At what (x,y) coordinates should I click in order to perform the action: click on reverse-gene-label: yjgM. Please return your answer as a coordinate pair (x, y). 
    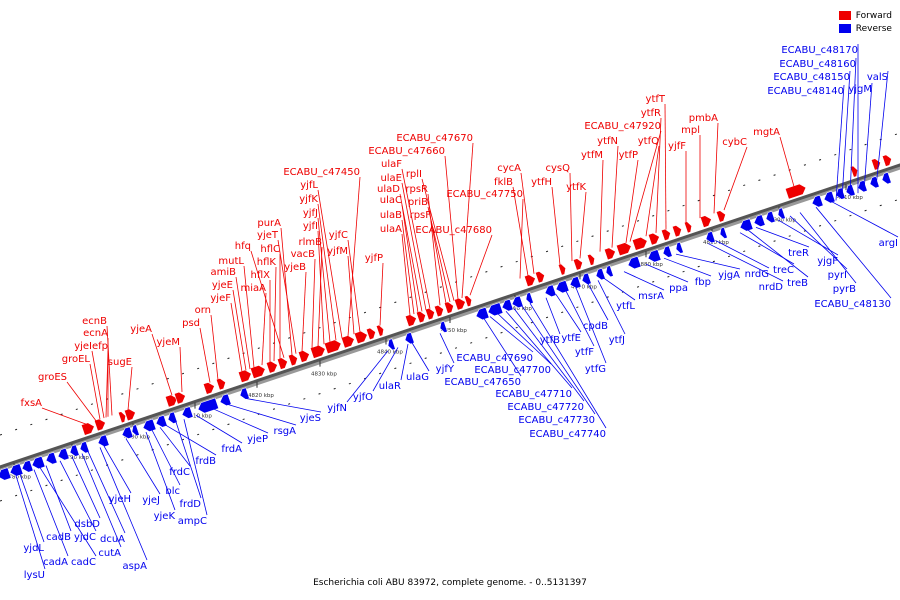
    Looking at the image, I should click on (860, 89).